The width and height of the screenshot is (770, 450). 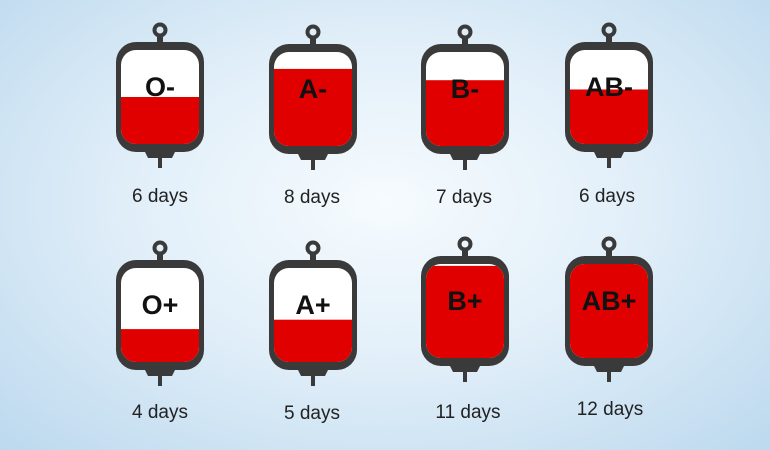 What do you see at coordinates (468, 412) in the screenshot?
I see `shelf-life-label: 11 days` at bounding box center [468, 412].